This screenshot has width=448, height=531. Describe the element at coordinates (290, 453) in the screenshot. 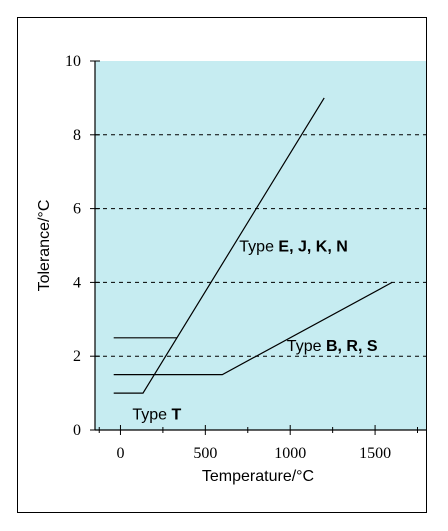

I see `x-tick-label: 1000` at that location.